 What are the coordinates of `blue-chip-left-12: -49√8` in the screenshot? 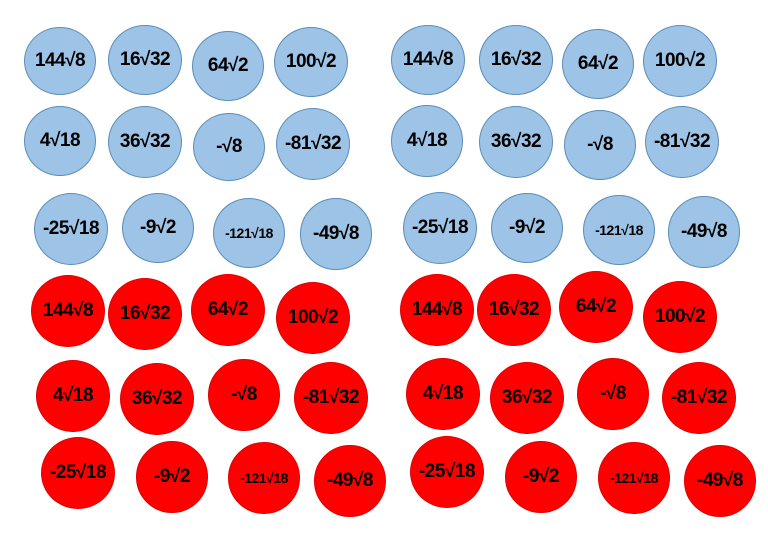 It's located at (336, 234).